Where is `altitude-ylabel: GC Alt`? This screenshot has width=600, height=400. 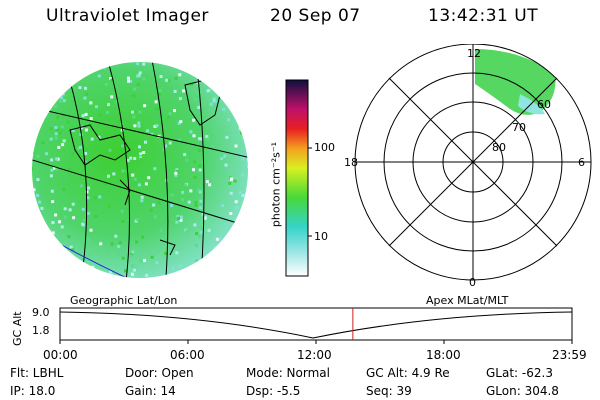 altitude-ylabel: GC Alt is located at coordinates (17, 328).